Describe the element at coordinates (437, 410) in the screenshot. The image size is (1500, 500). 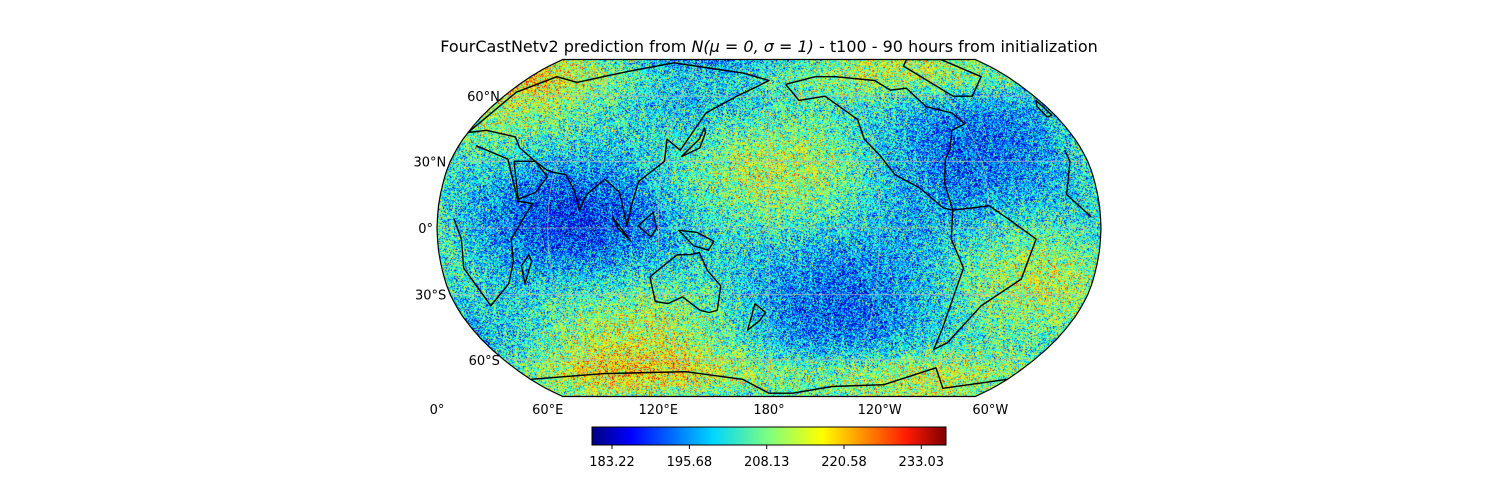
I see `longitude-label: 0°` at that location.